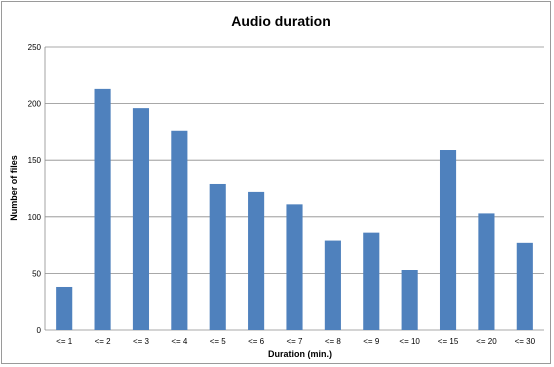 This screenshot has height=367, width=554. What do you see at coordinates (218, 341) in the screenshot?
I see `x-tick-label: <= 5` at bounding box center [218, 341].